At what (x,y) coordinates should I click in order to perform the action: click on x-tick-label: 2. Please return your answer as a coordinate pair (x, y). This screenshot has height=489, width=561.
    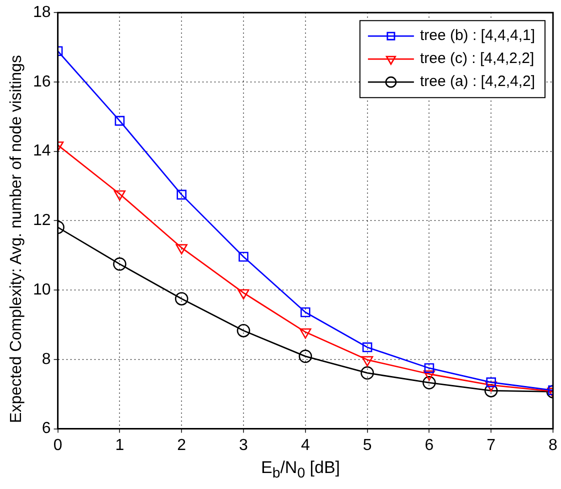
    Looking at the image, I should click on (181, 445).